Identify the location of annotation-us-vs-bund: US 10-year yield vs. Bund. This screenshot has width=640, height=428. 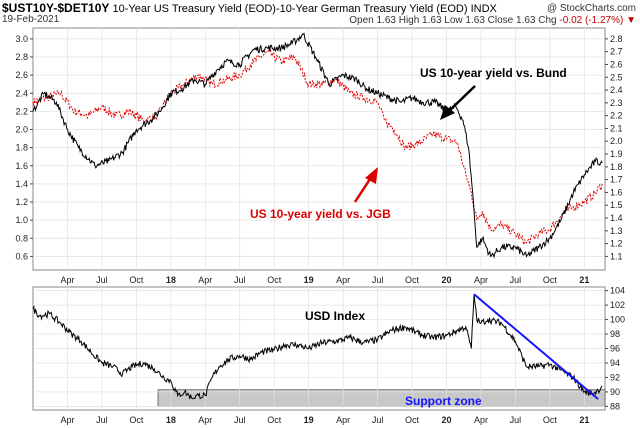
(493, 73).